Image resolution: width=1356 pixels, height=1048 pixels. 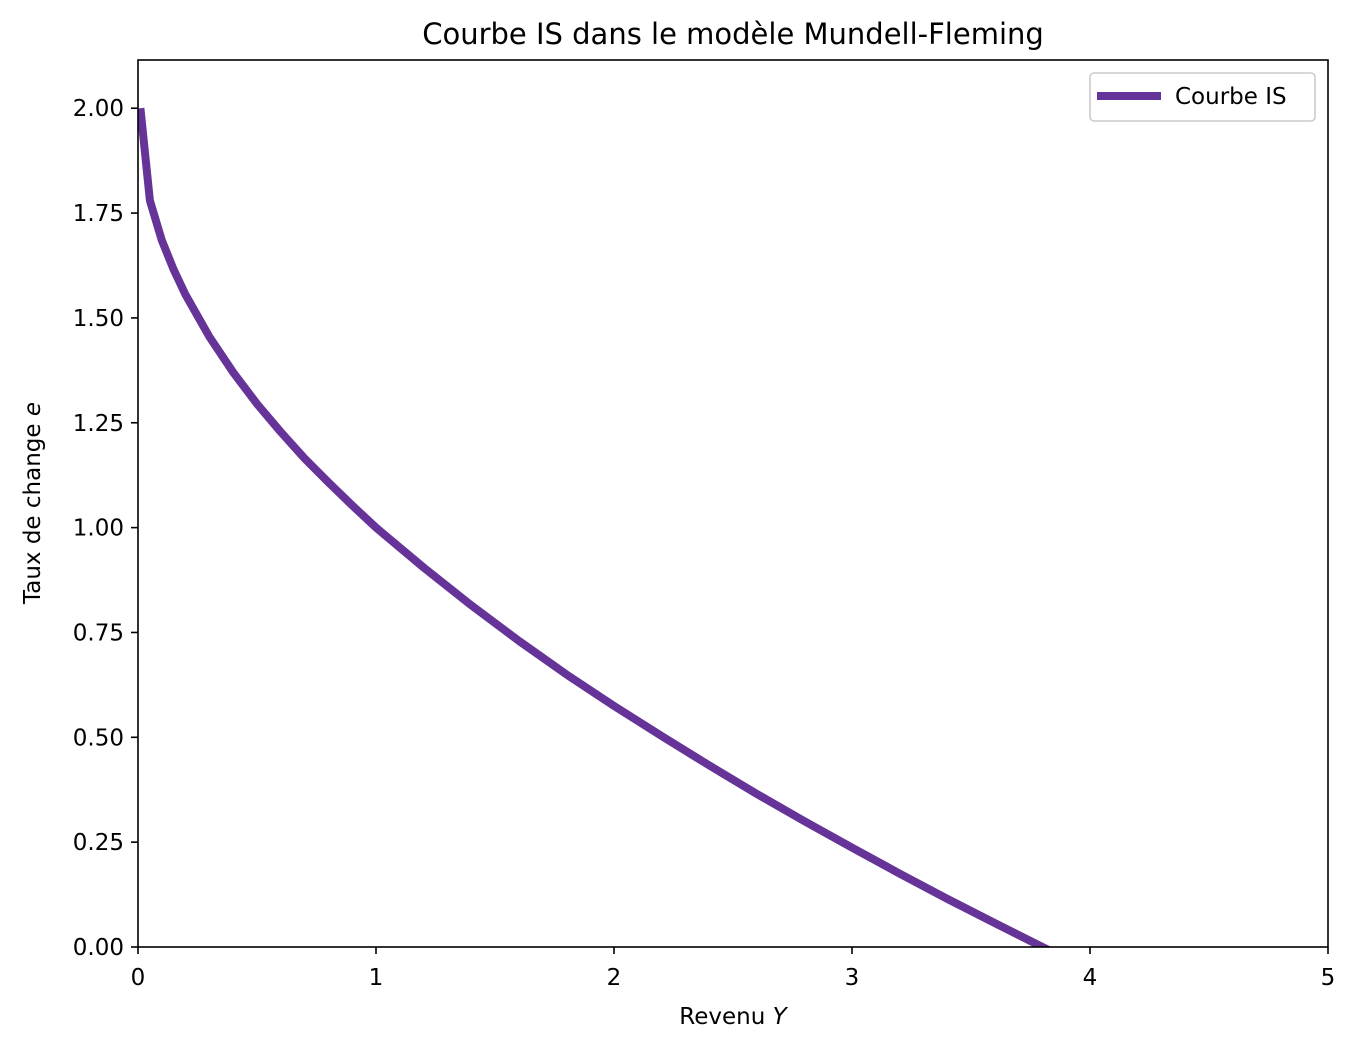 I want to click on x-tick-label: 3, so click(x=852, y=978).